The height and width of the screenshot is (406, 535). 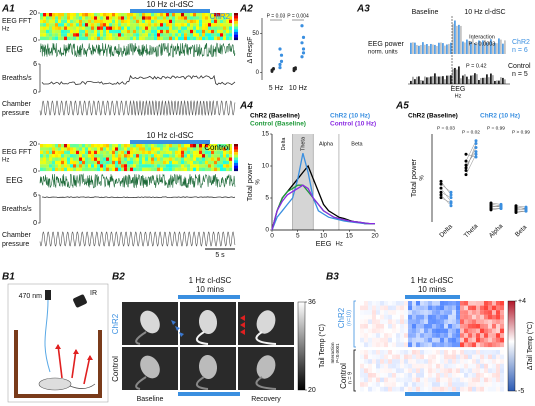 What do you see at coordinates (350, 116) in the screenshot?
I see `legend-entry: ChR2 (10 Hz)` at bounding box center [350, 116].